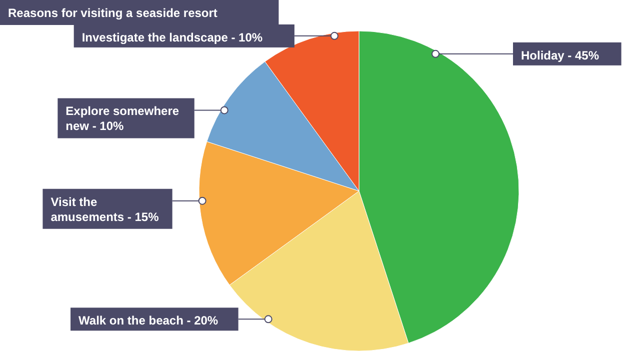 This screenshot has height=351, width=624. I want to click on slice-label: Investigate the landscape - 10%, so click(172, 37).